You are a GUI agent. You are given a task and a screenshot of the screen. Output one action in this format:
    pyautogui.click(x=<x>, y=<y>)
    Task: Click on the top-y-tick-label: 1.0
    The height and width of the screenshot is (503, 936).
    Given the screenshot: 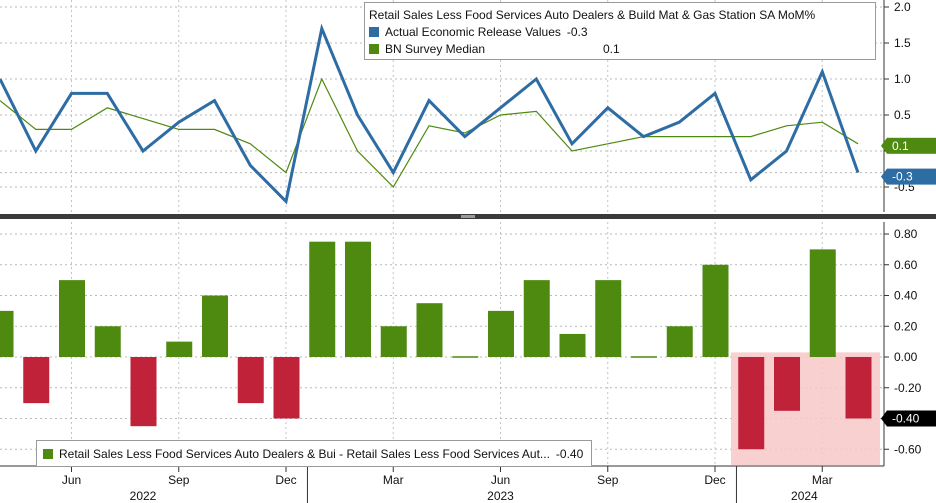 What is the action you would take?
    pyautogui.click(x=902, y=79)
    